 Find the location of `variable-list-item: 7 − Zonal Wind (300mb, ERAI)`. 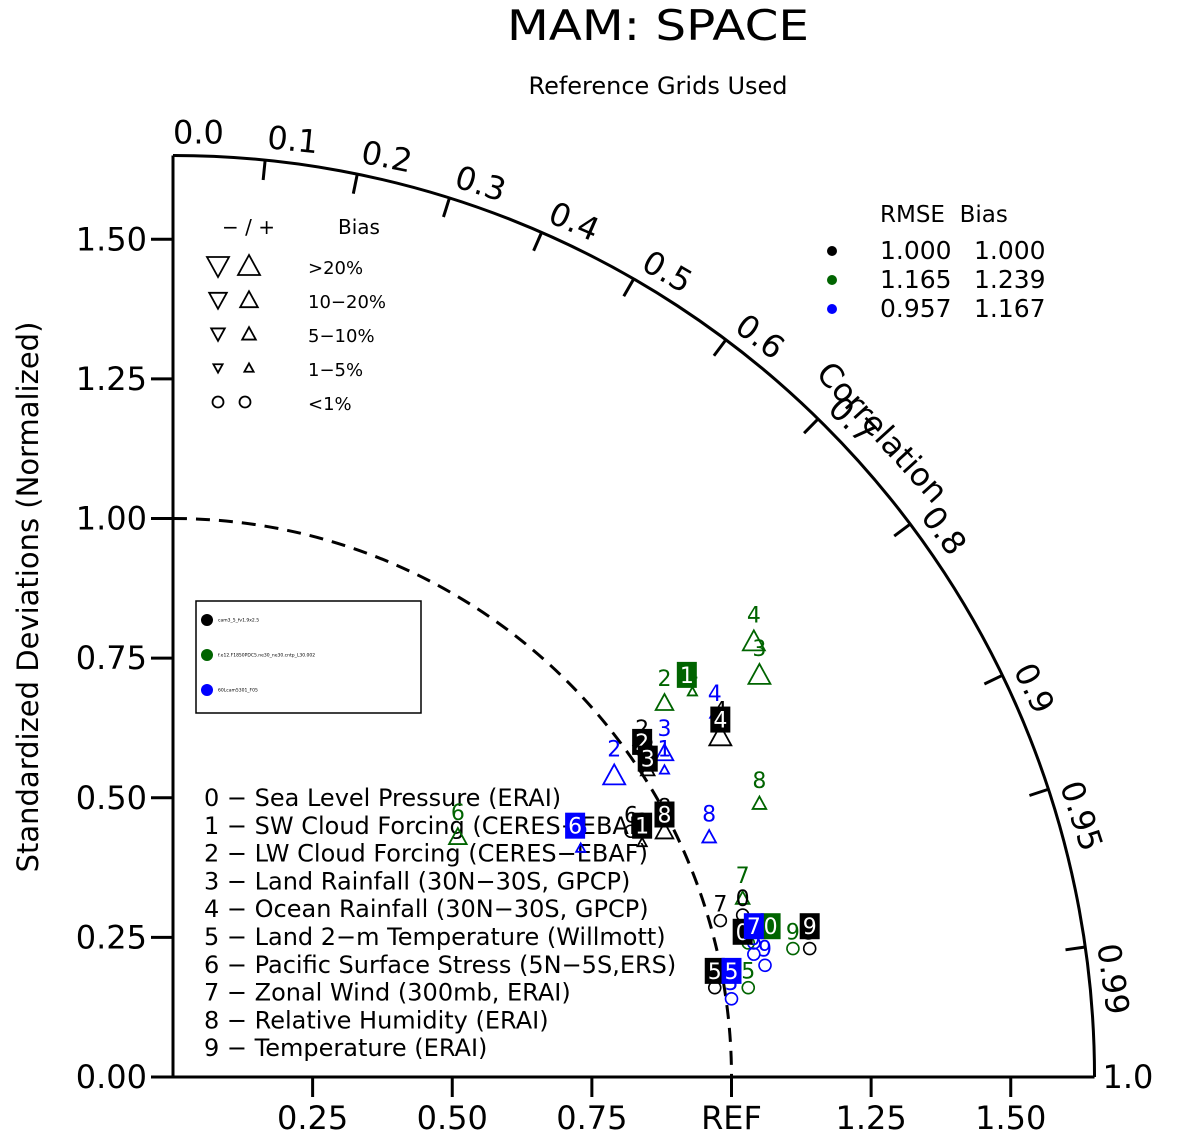

variable-list-item: 7 − Zonal Wind (300mb, ERAI) is located at coordinates (387, 993).